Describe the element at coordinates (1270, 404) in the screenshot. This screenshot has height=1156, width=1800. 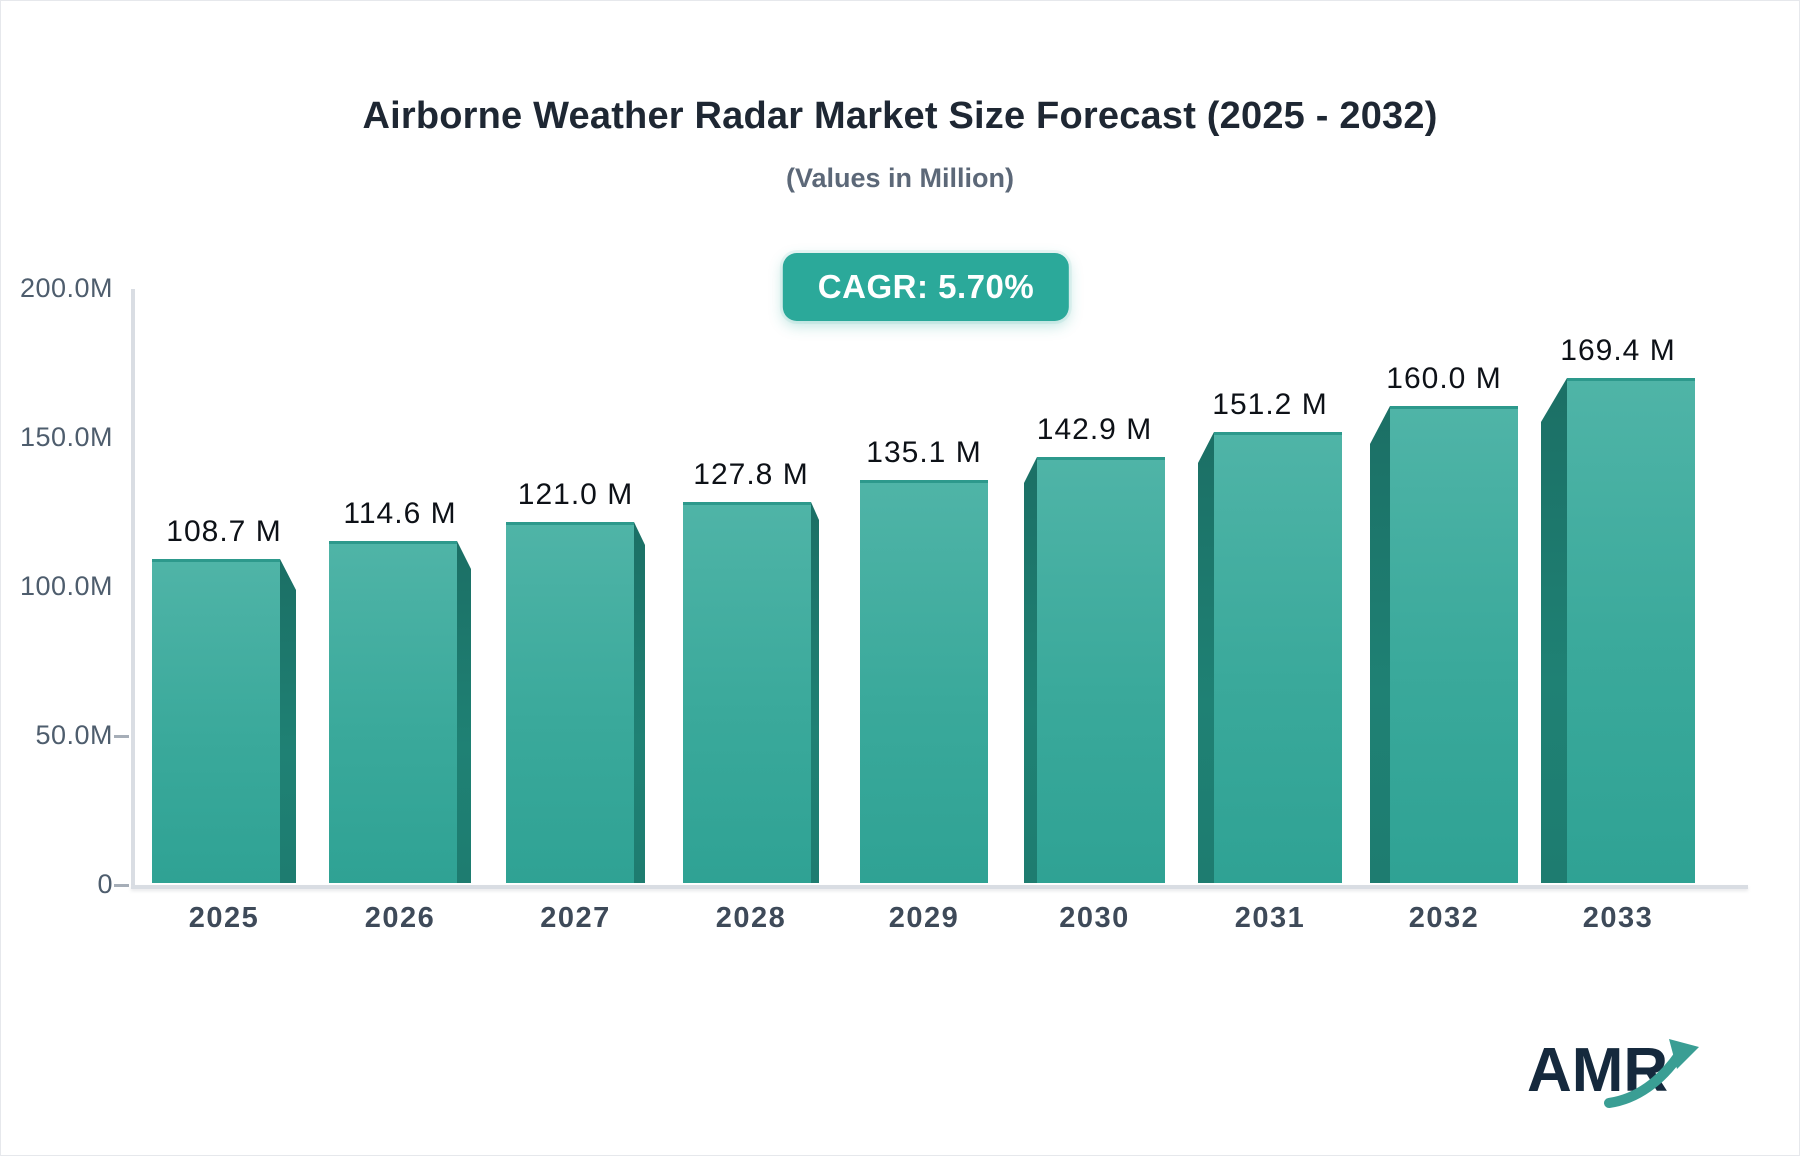
I see `bar-value-label: 151.2 M` at that location.